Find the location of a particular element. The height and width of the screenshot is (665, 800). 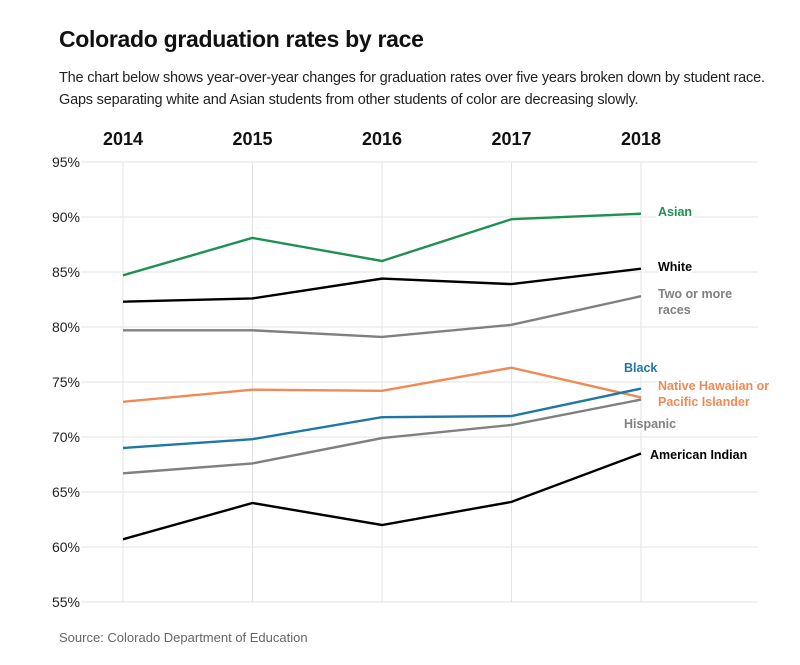

y-axis-tick-labels: 95% 90% 85% 80% 75% 70% 65% 60% 55% is located at coordinates (66, 382).